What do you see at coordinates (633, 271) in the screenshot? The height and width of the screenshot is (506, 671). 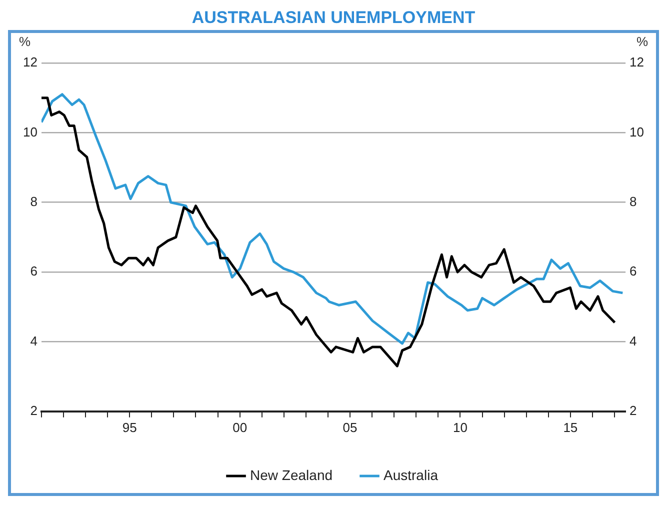 I see `y2-tick-label: 6` at bounding box center [633, 271].